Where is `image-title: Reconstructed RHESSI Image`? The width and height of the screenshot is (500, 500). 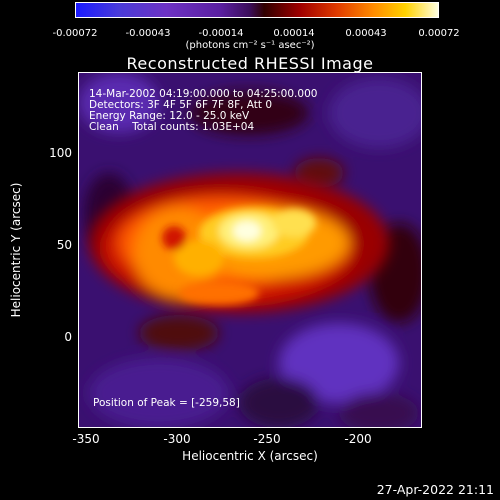
image-title: Reconstructed RHESSI Image is located at coordinates (250, 63).